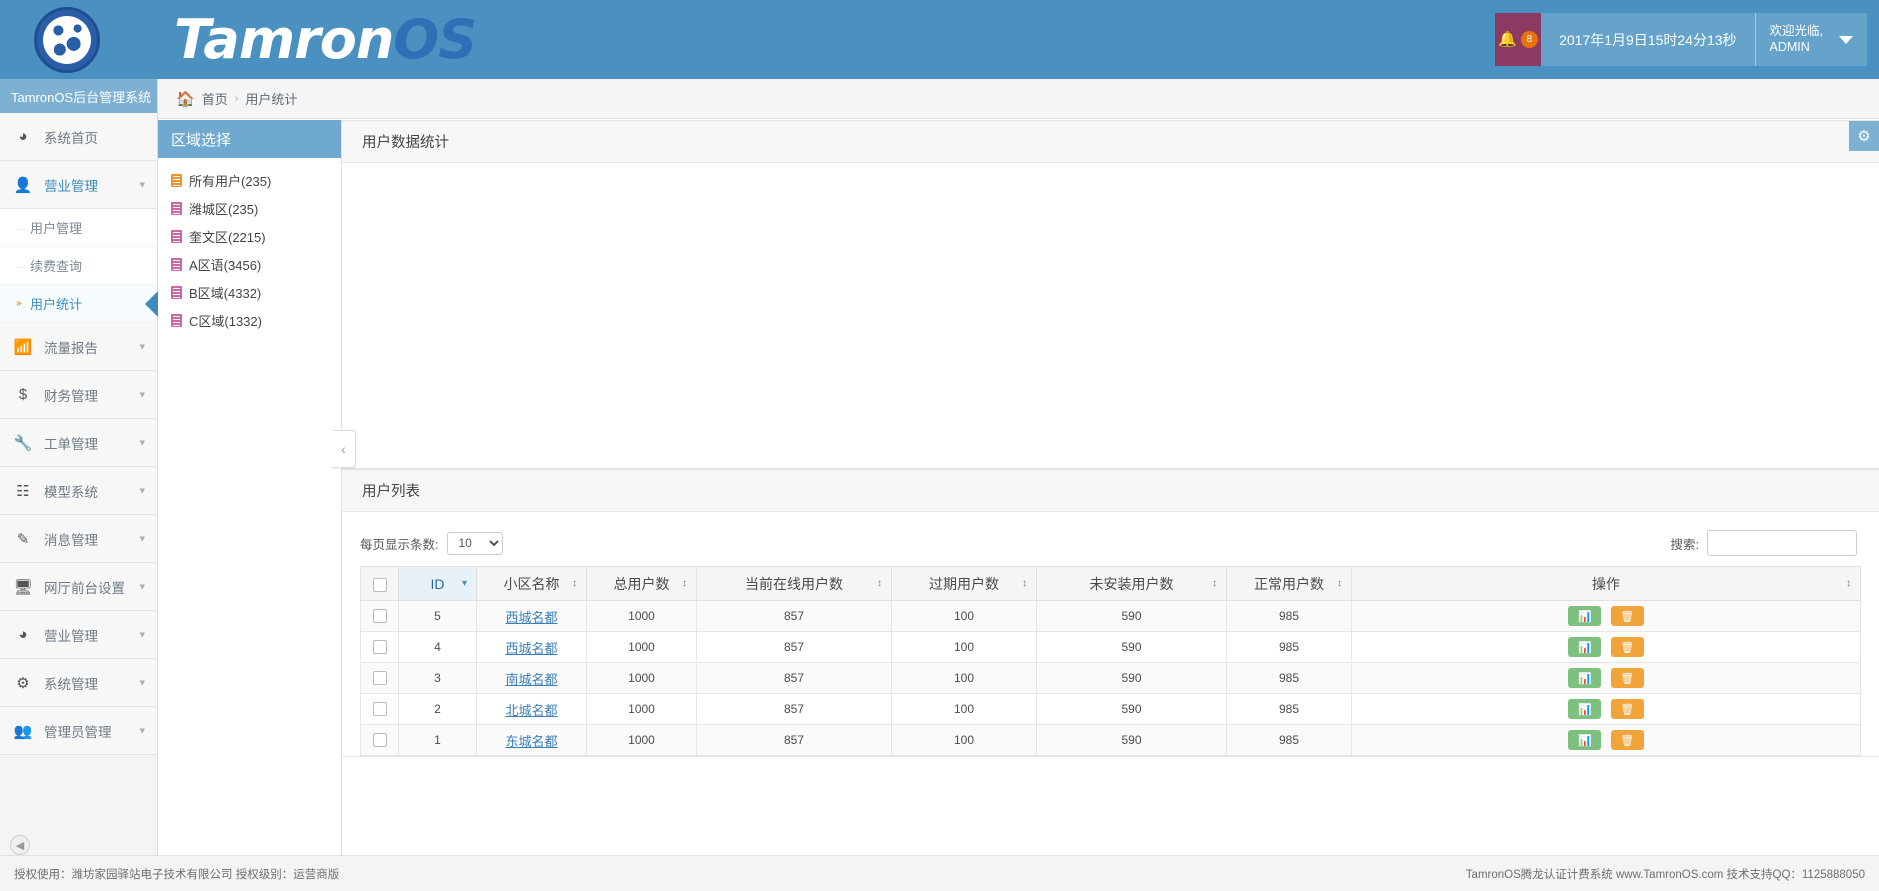 This screenshot has width=1879, height=891. Describe the element at coordinates (78, 635) in the screenshot. I see `sidebar-item-business-2: ◕ 营业管理 ▾` at that location.